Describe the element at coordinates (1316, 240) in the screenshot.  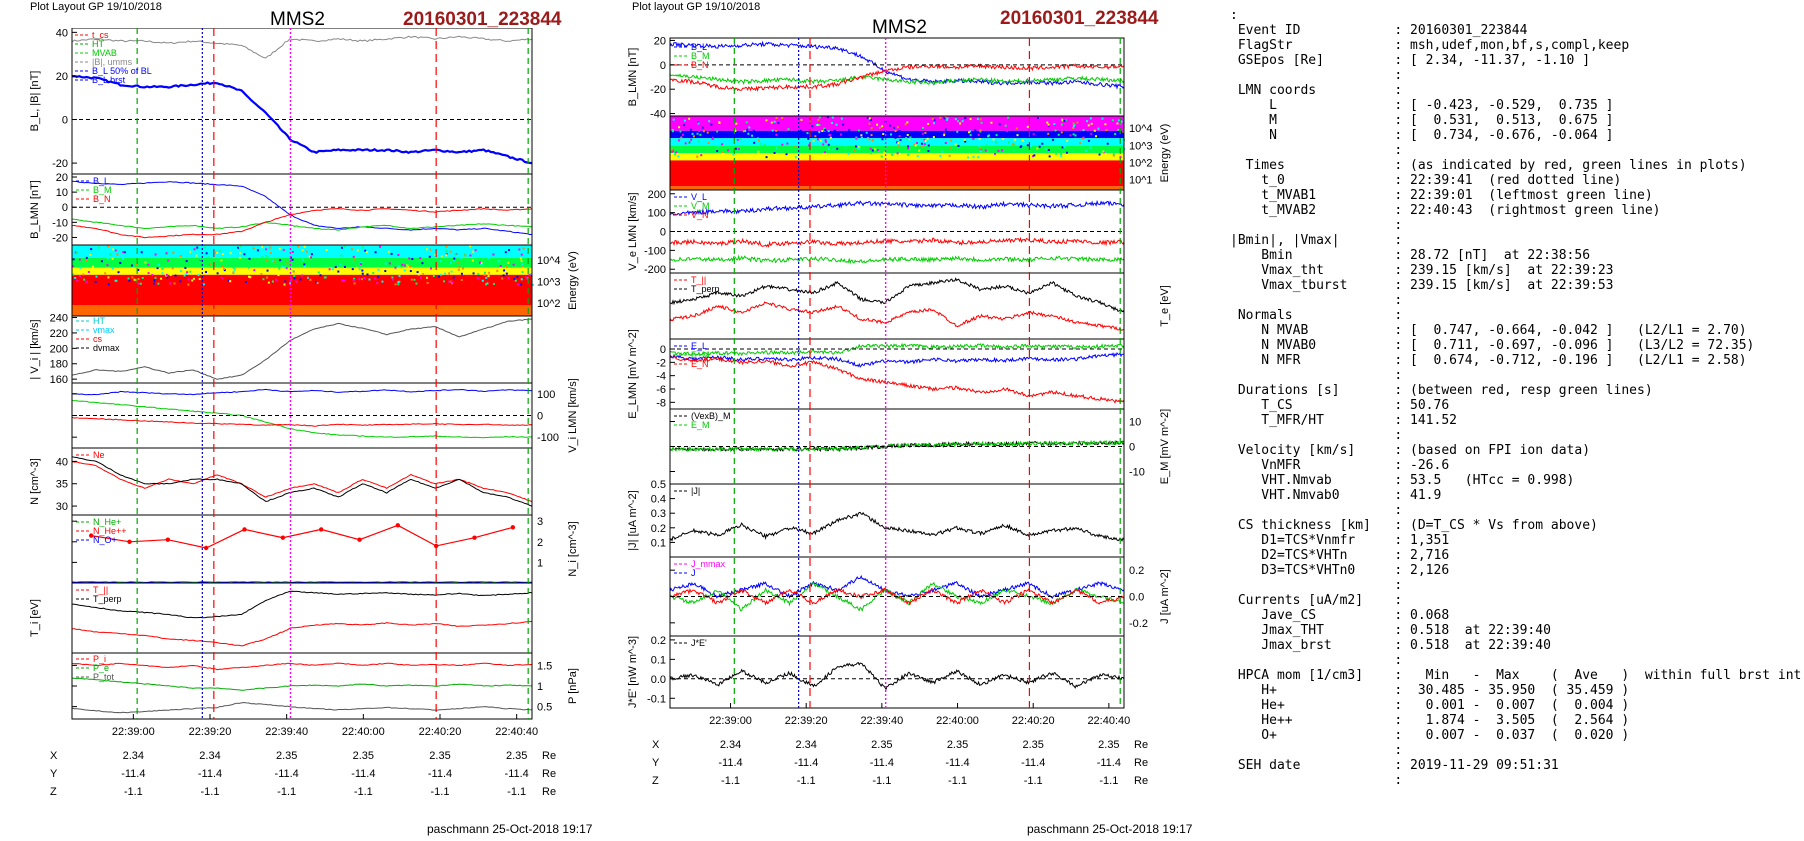
I see `info-line: |Bmin|, |Vmax| :` at that location.